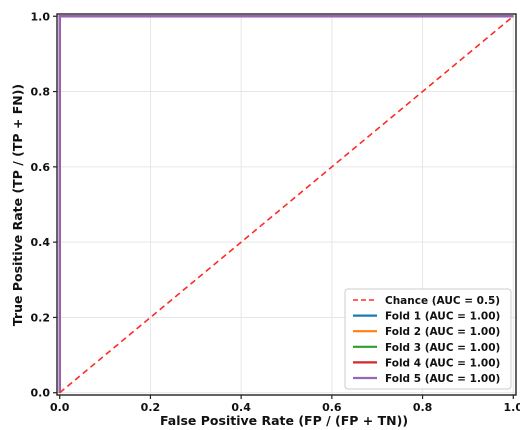 Image resolution: width=520 pixels, height=430 pixels. What do you see at coordinates (60, 407) in the screenshot?
I see `x-tick-label: 0.0` at bounding box center [60, 407].